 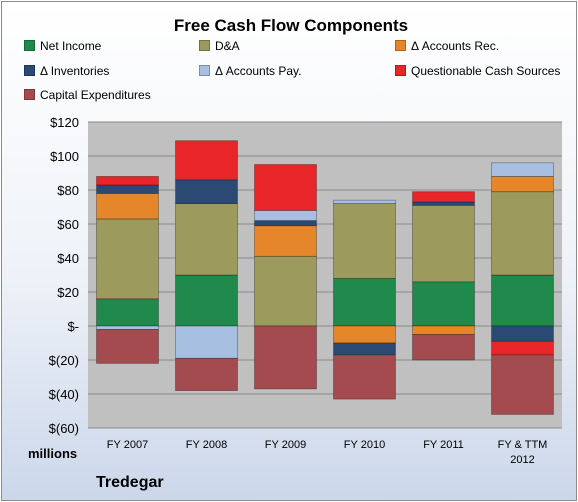 I want to click on chart-title: Free Cash Flow Components, so click(x=291, y=25).